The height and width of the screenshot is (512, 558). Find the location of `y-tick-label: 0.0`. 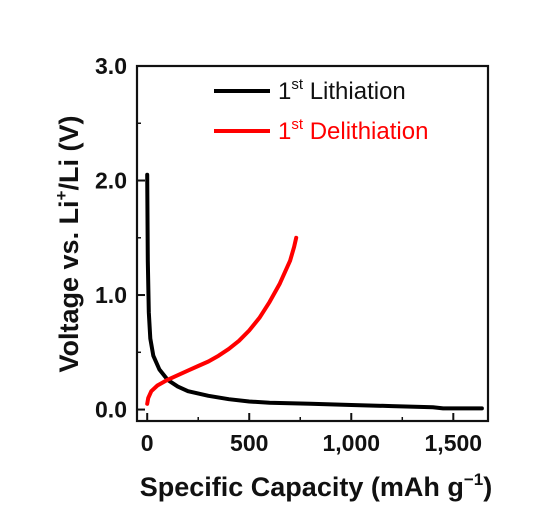

y-tick-label: 0.0 is located at coordinates (111, 410).